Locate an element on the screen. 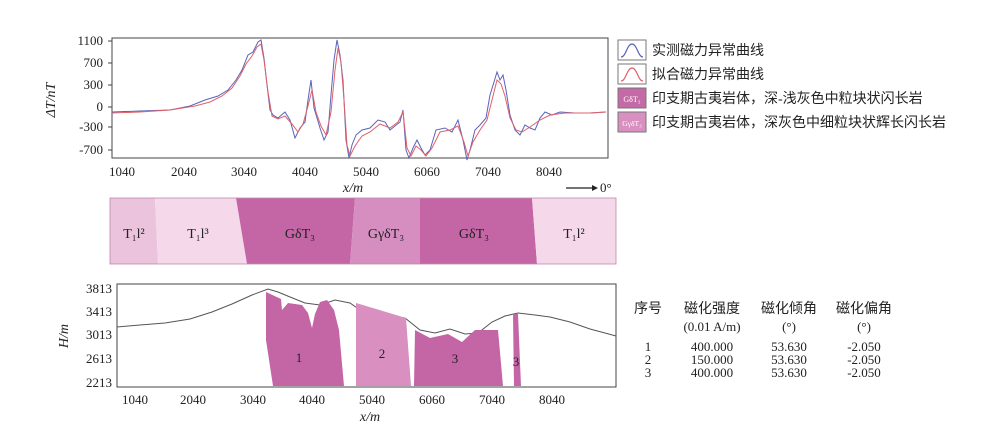 This screenshot has height=441, width=1000. table-row: 2 150.000 53.630 -2.050 is located at coordinates (763, 359).